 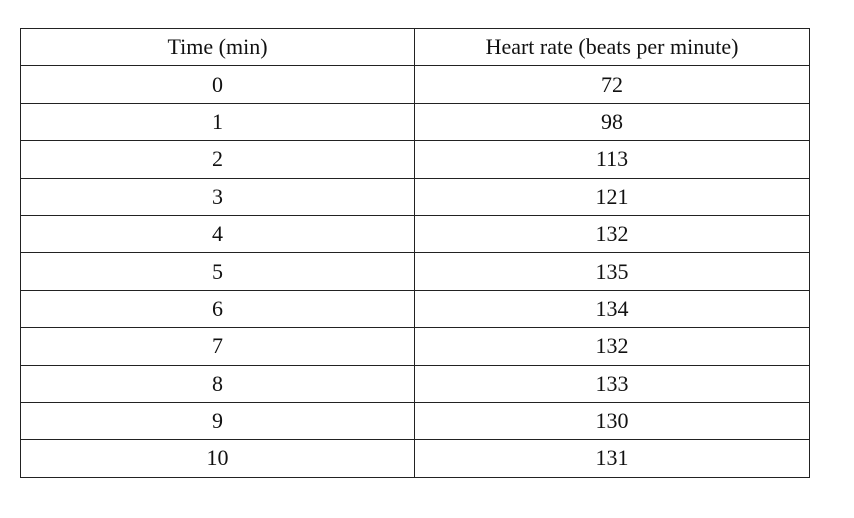 What do you see at coordinates (612, 458) in the screenshot?
I see `heart-rate-cell: 131` at bounding box center [612, 458].